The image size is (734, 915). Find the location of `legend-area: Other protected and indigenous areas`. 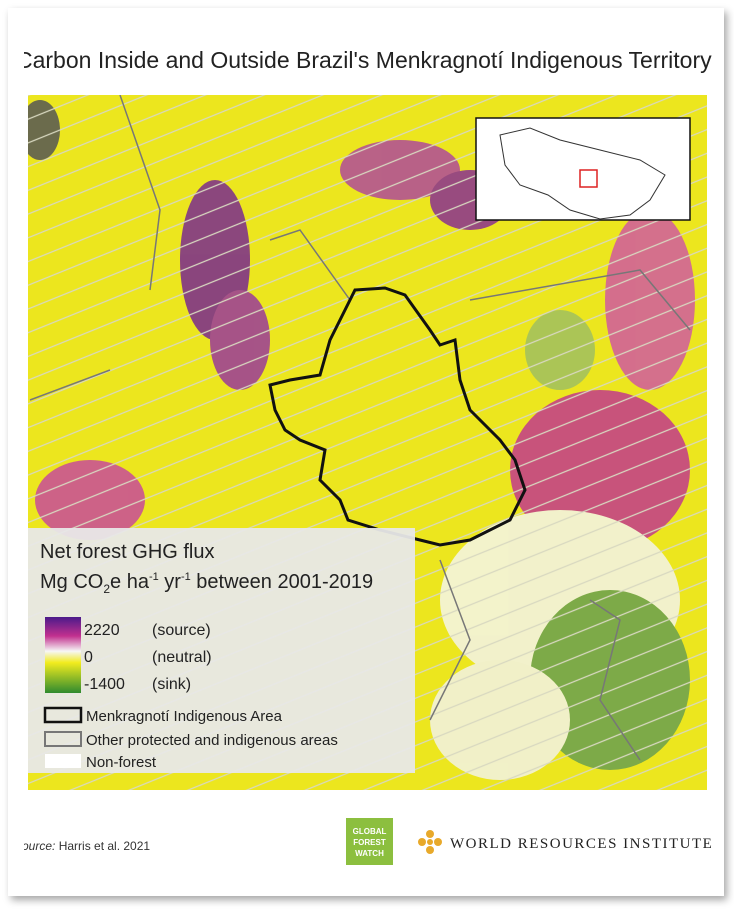

legend-area: Other protected and indigenous areas is located at coordinates (212, 740).